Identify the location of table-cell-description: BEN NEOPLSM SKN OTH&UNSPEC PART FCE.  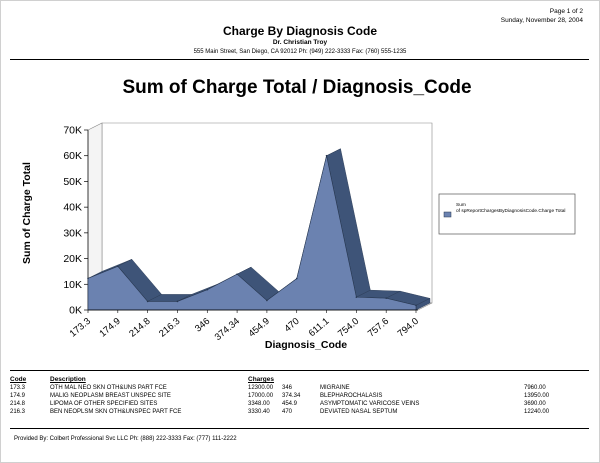
(116, 412).